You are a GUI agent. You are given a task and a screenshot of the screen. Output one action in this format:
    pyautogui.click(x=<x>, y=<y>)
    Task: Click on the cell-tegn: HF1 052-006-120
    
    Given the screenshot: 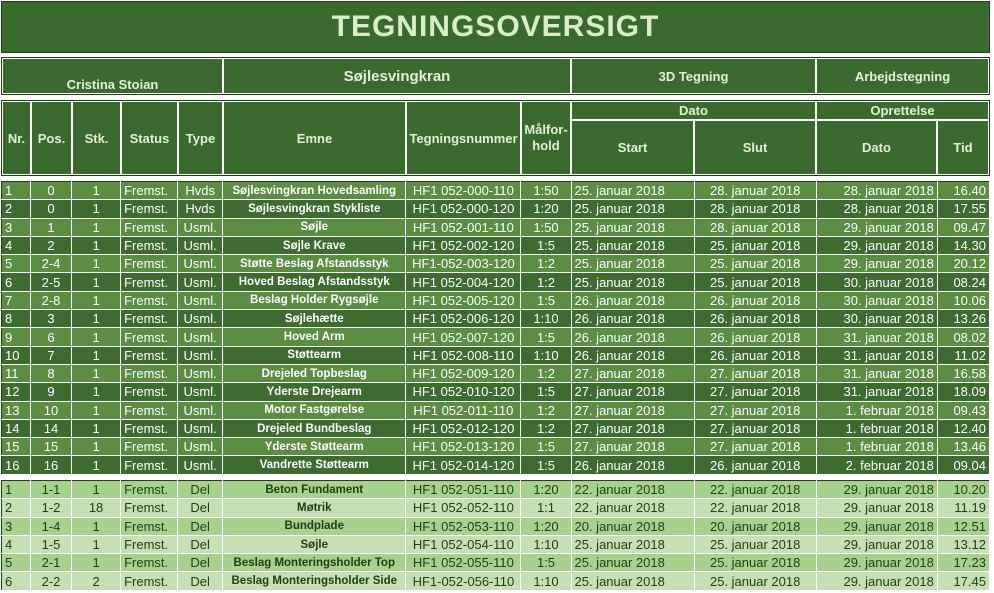 What is the action you would take?
    pyautogui.click(x=463, y=319)
    